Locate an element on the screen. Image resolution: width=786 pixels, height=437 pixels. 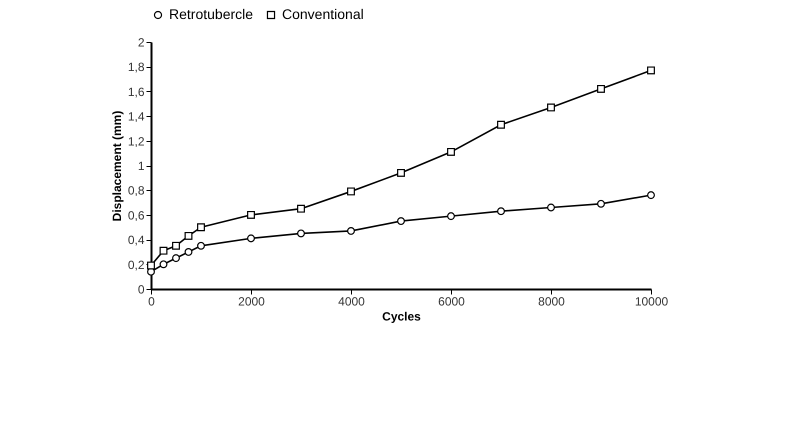
x-tick-label: 8000 is located at coordinates (552, 301).